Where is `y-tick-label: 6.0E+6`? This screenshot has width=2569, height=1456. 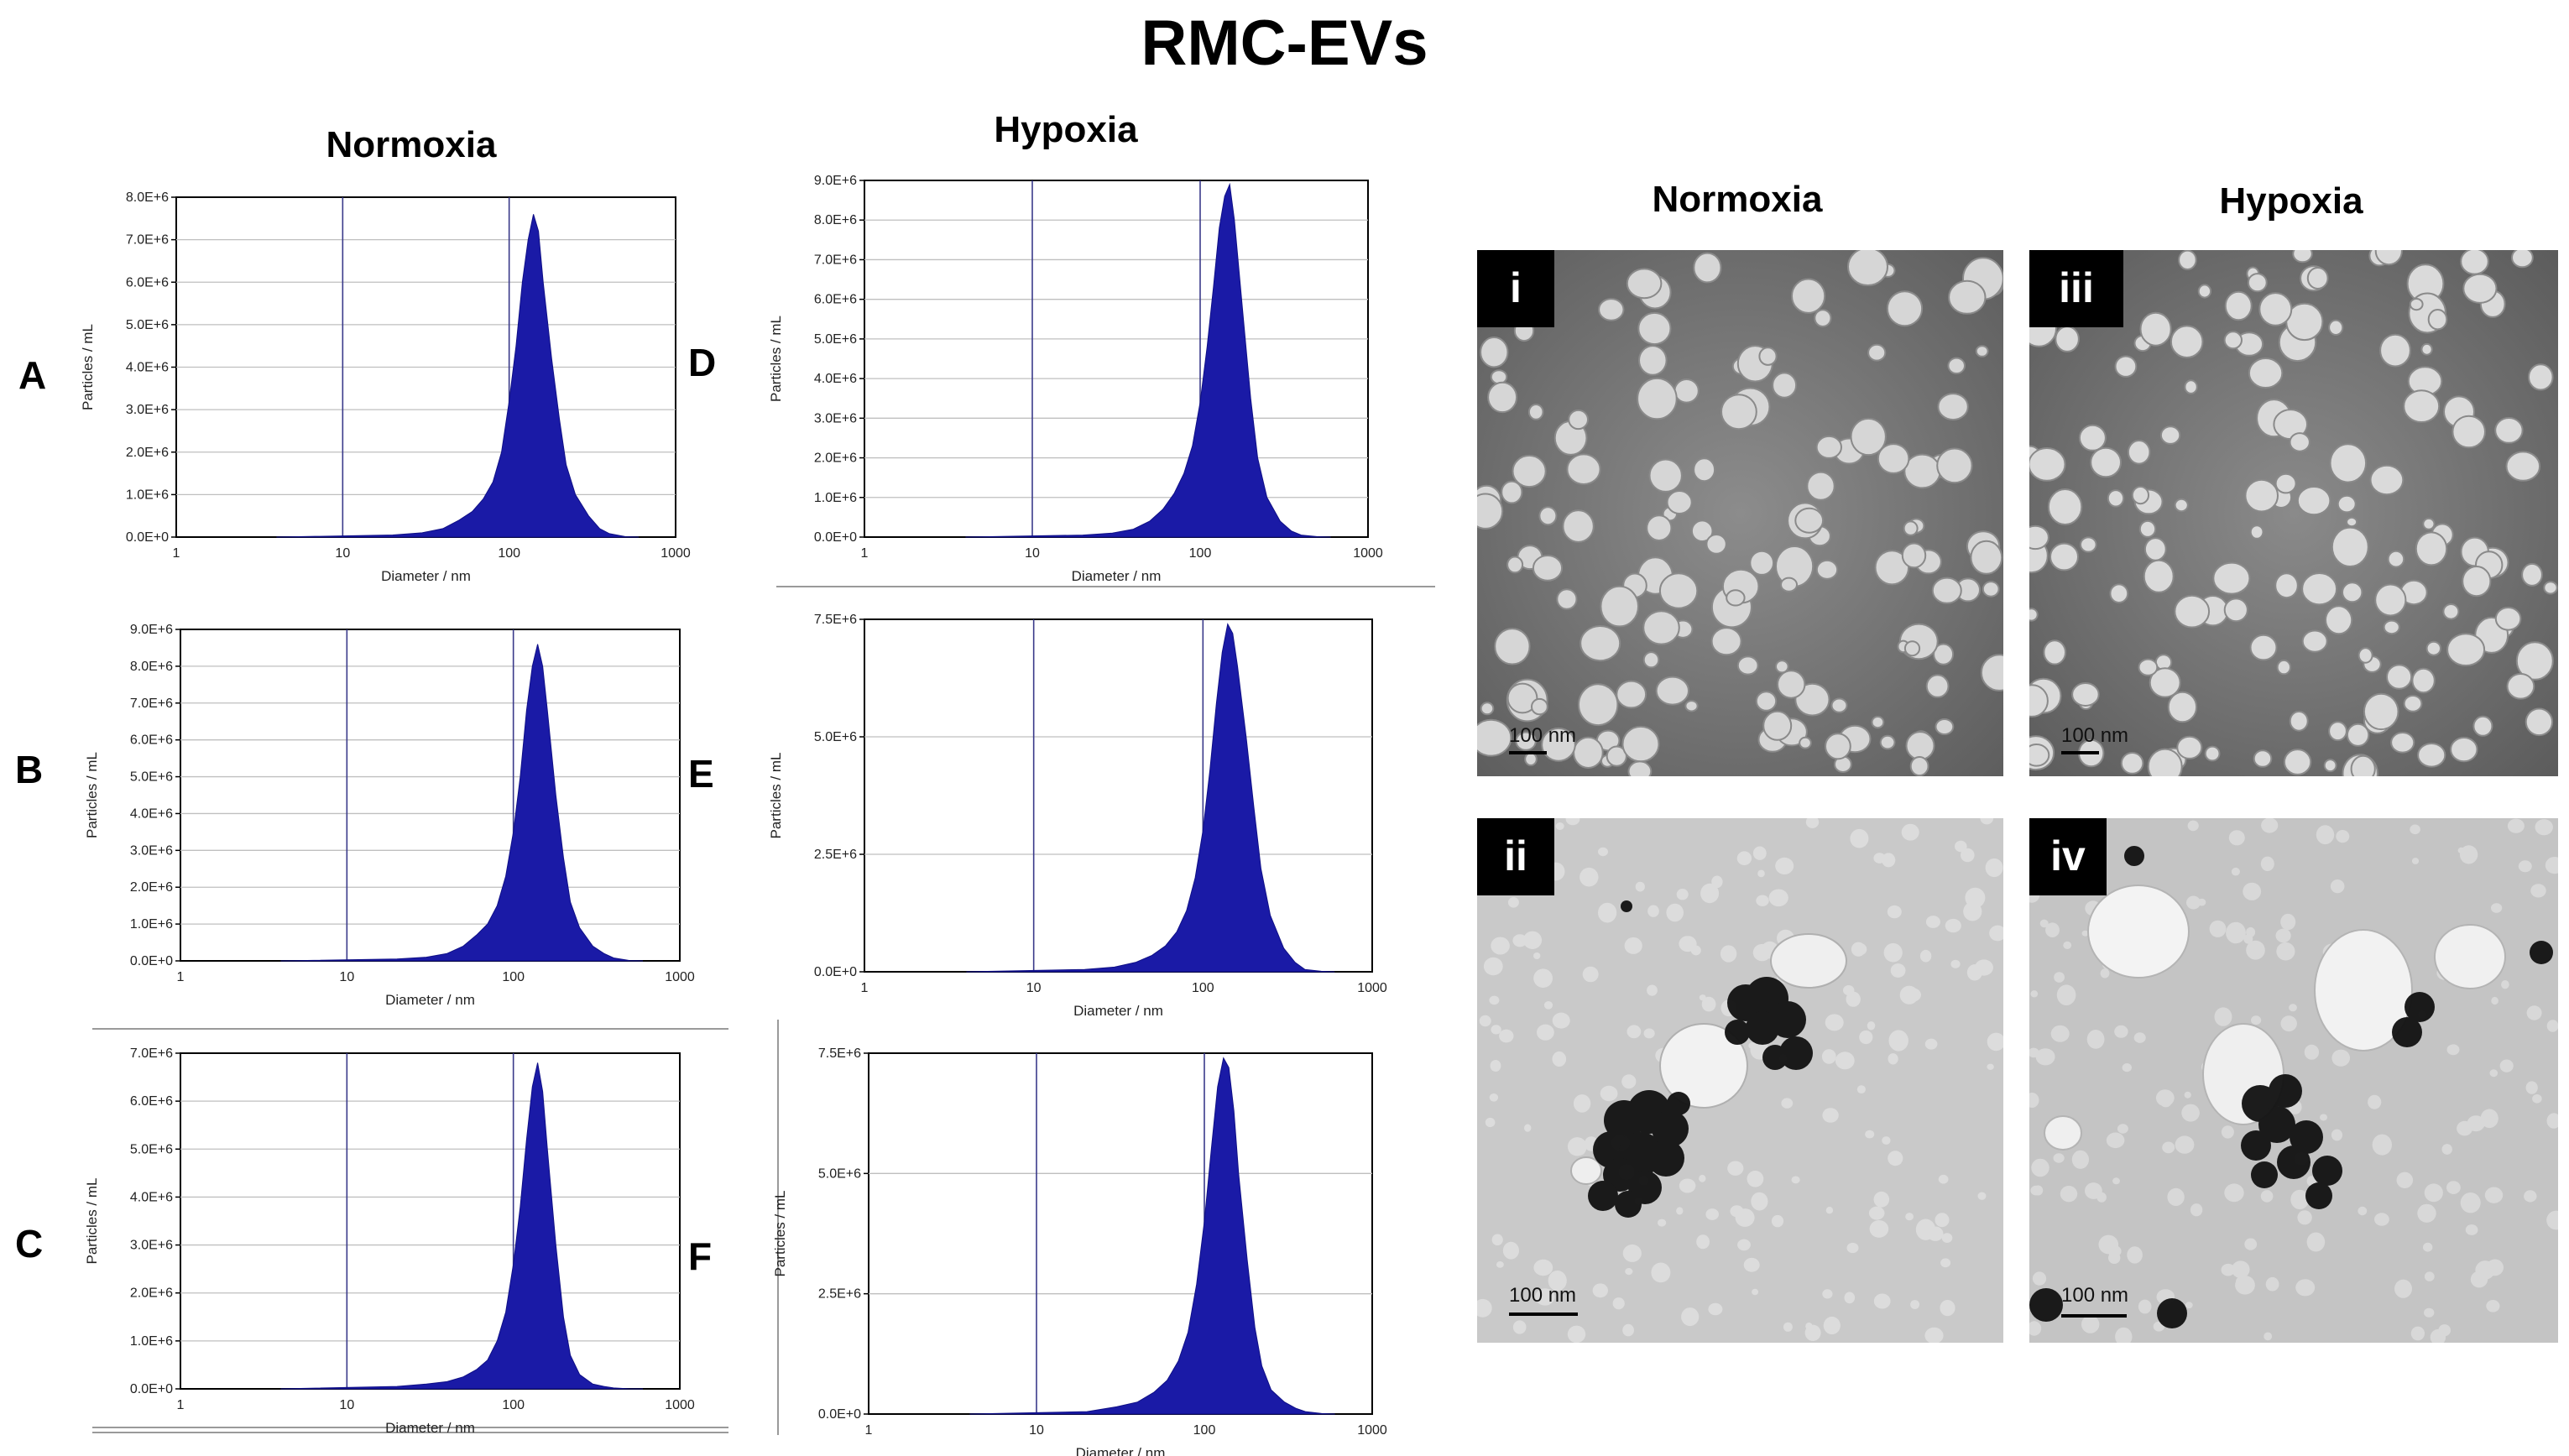 y-tick-label: 6.0E+6 is located at coordinates (151, 1101).